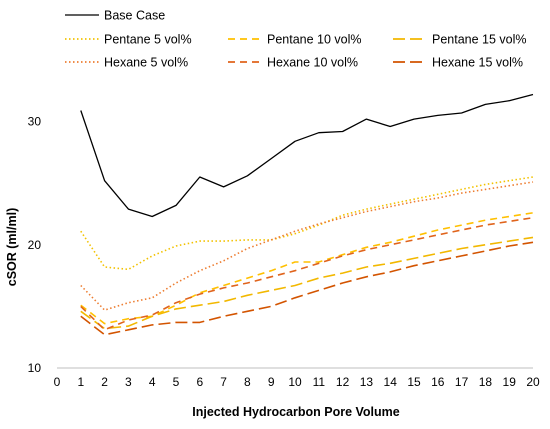 Image resolution: width=550 pixels, height=429 pixels. What do you see at coordinates (104, 382) in the screenshot?
I see `x-tick-label: 2` at bounding box center [104, 382].